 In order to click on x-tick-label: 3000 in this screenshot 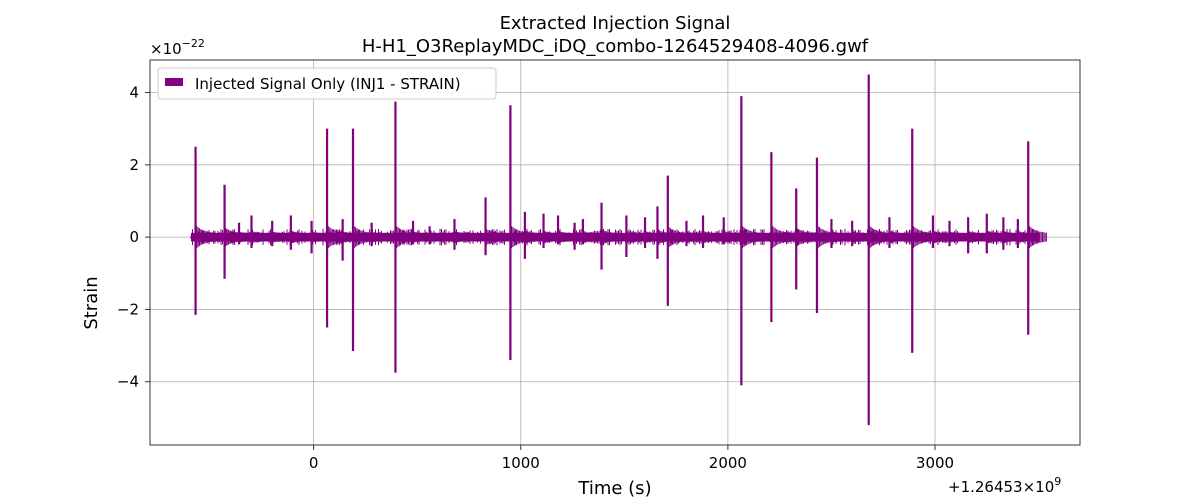, I will do `click(935, 463)`.